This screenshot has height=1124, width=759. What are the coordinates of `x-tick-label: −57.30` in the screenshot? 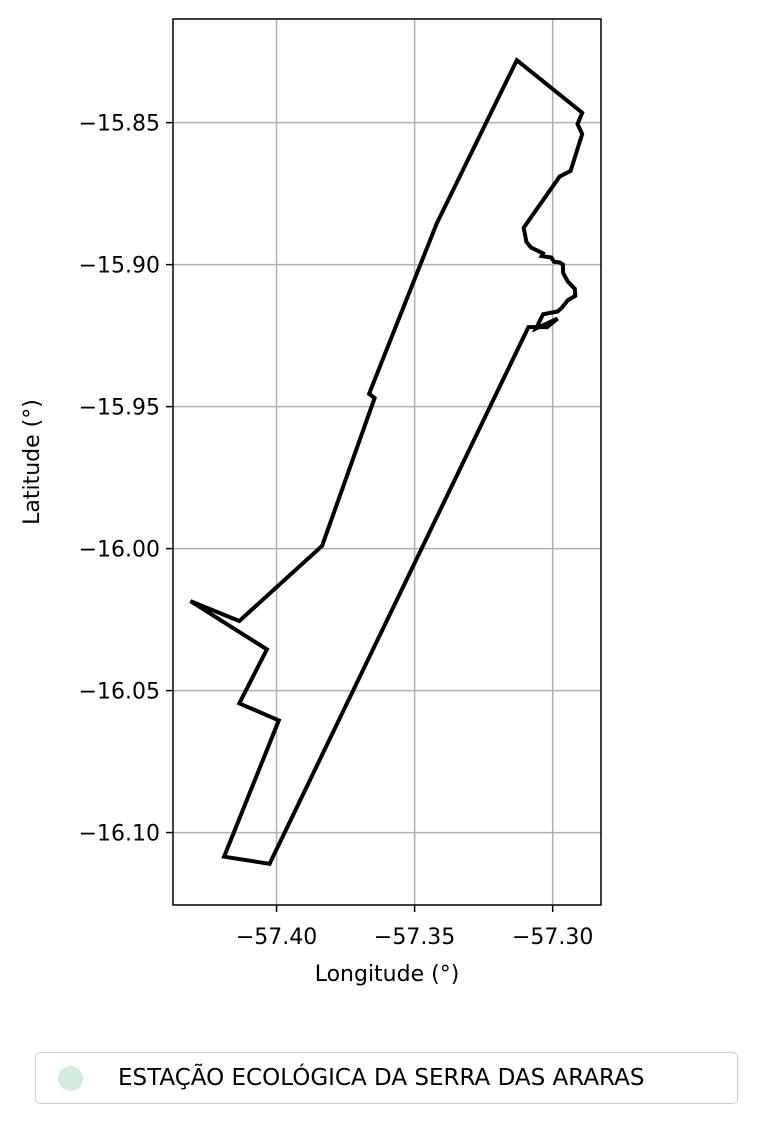 It's located at (552, 937).